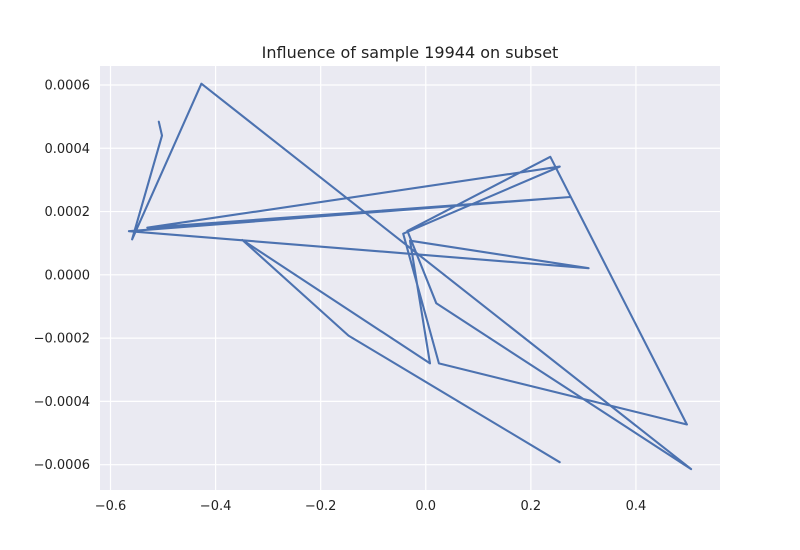 The image size is (800, 550). What do you see at coordinates (68, 85) in the screenshot?
I see `y-tick-label: 0.0006` at bounding box center [68, 85].